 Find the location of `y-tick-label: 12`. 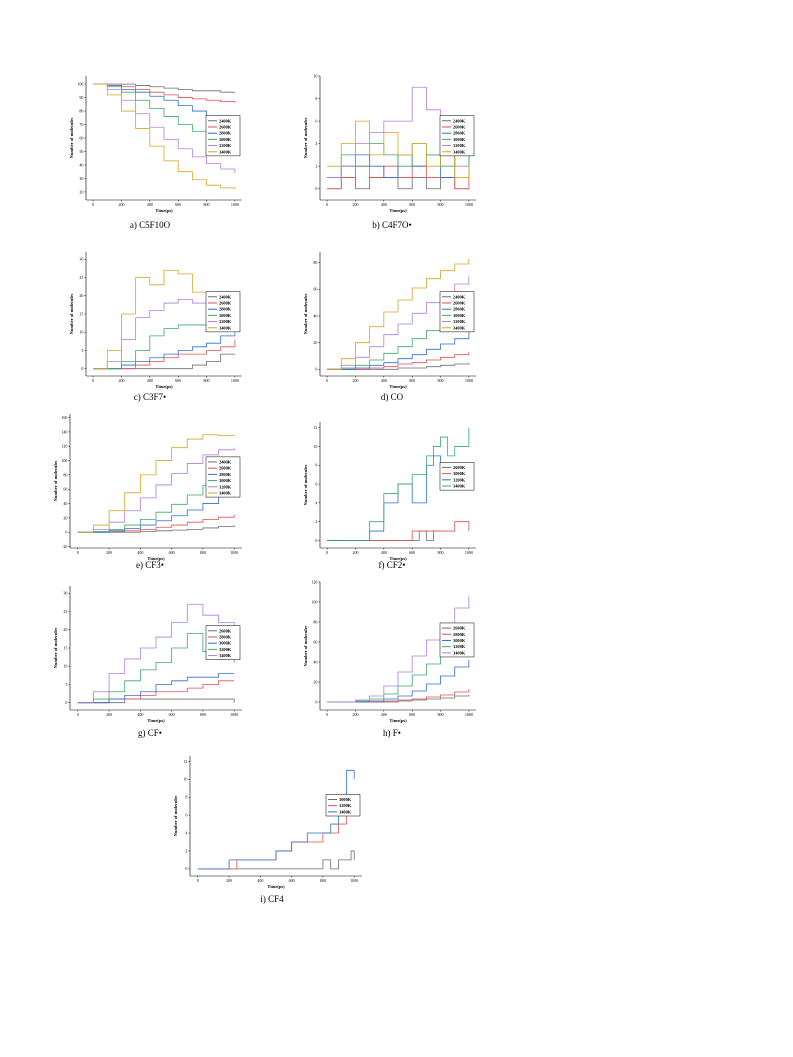

y-tick-label: 12 is located at coordinates (185, 761).